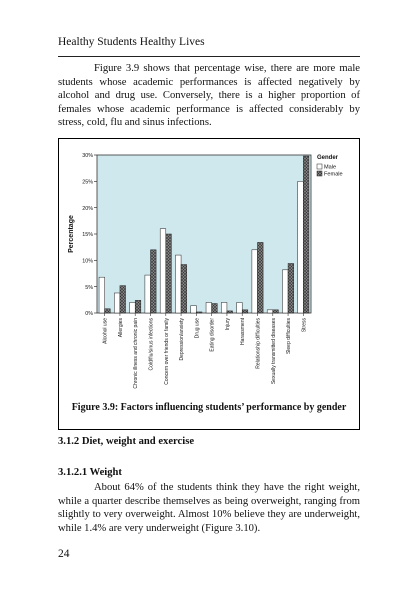  What do you see at coordinates (89, 314) in the screenshot?
I see `y-tick-label: 0%` at bounding box center [89, 314].